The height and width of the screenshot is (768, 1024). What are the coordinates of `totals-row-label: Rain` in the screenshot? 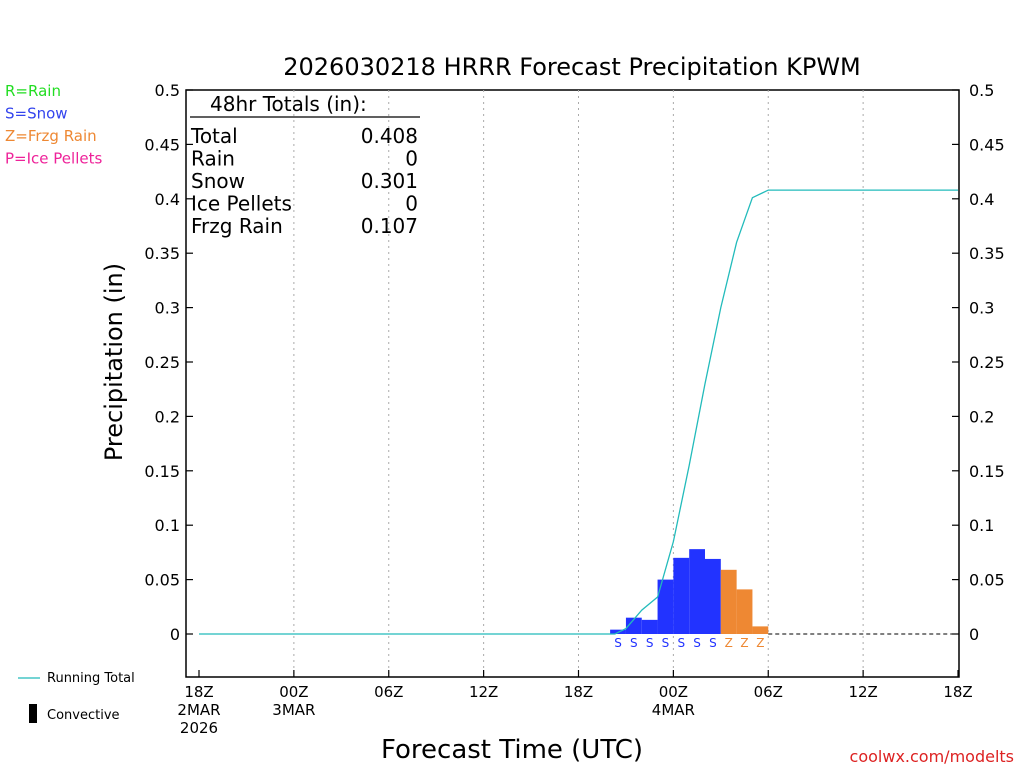 It's located at (213, 159).